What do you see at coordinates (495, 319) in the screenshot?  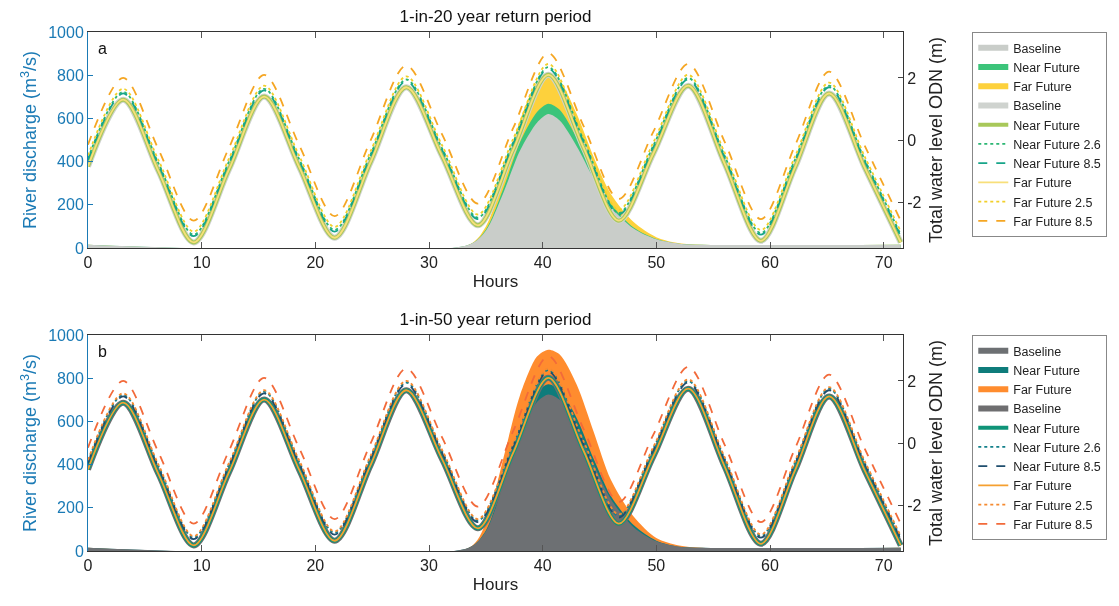 I see `chart-title: 1-in-50 year return period` at bounding box center [495, 319].